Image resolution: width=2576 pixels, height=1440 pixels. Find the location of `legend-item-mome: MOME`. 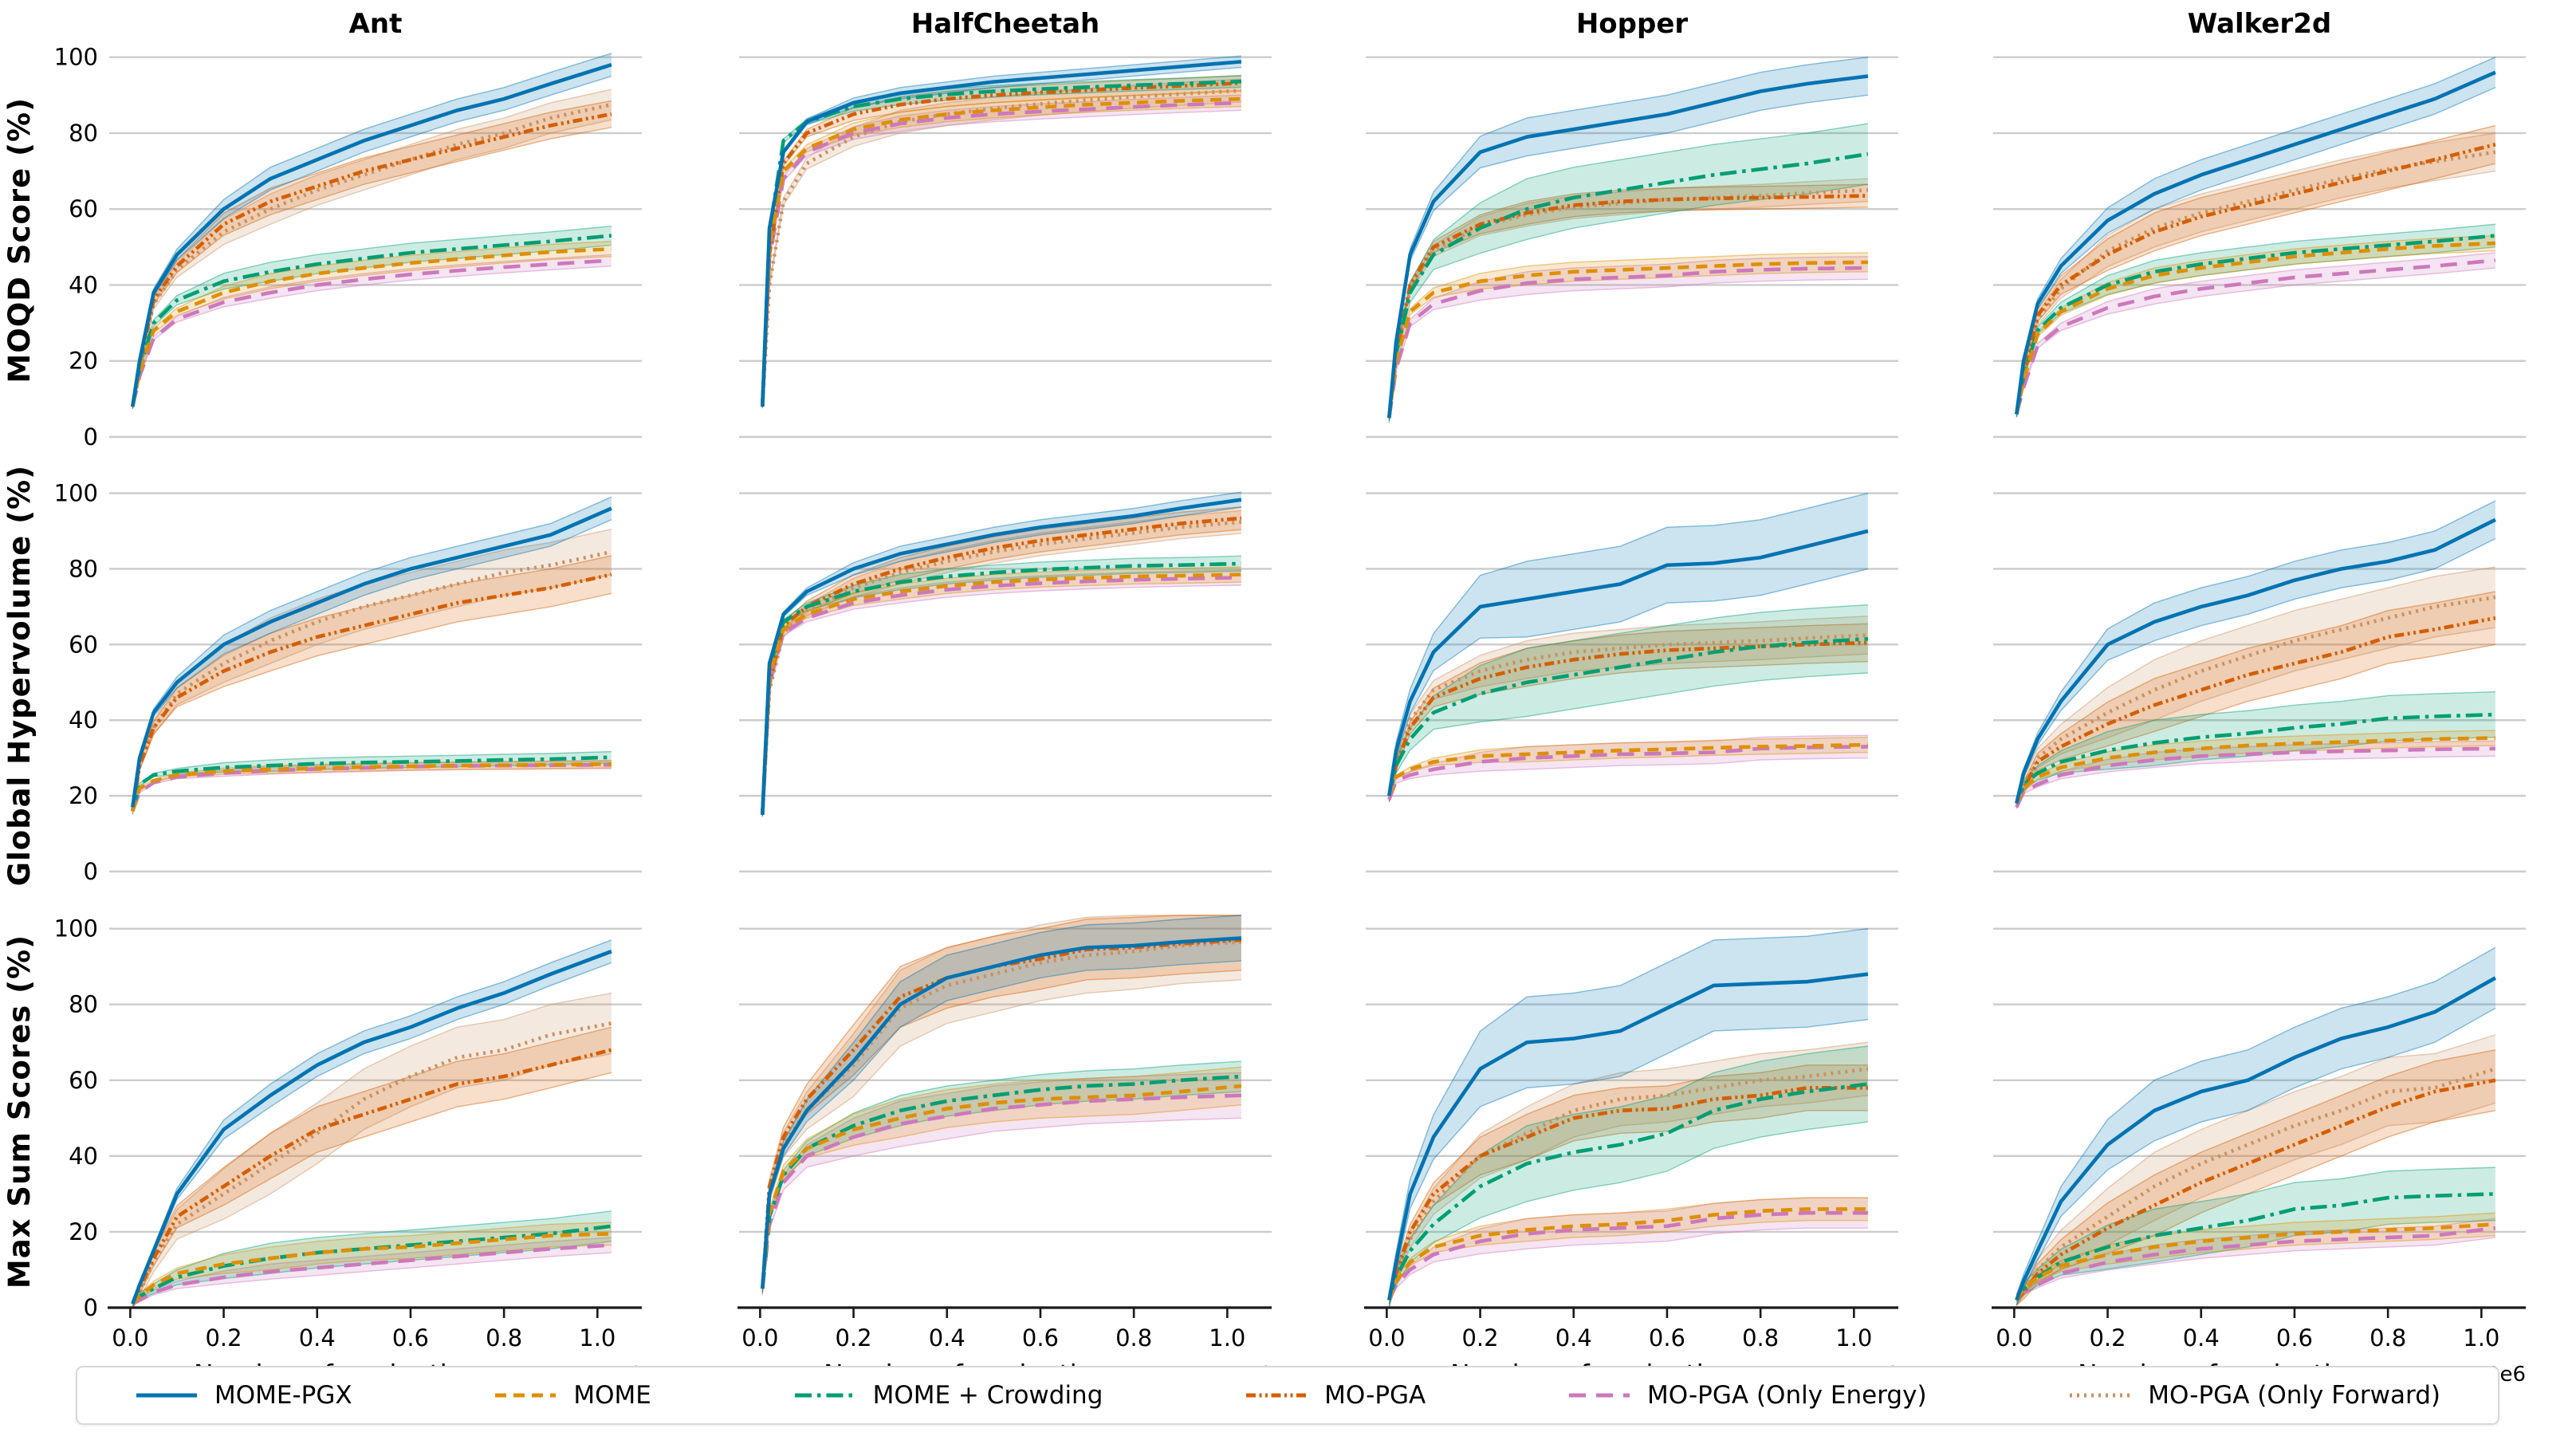

legend-item-mome: MOME is located at coordinates (573, 1395).